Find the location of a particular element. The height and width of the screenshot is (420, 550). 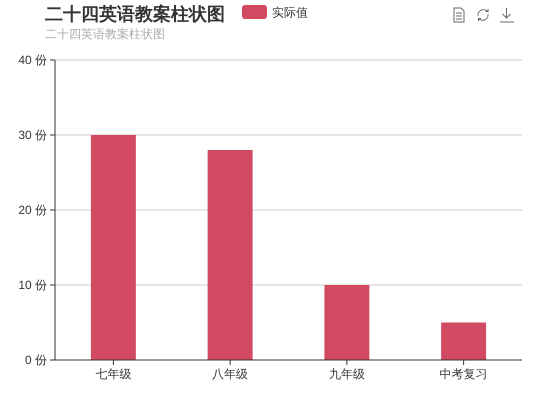

legend: 实际值 is located at coordinates (275, 12).